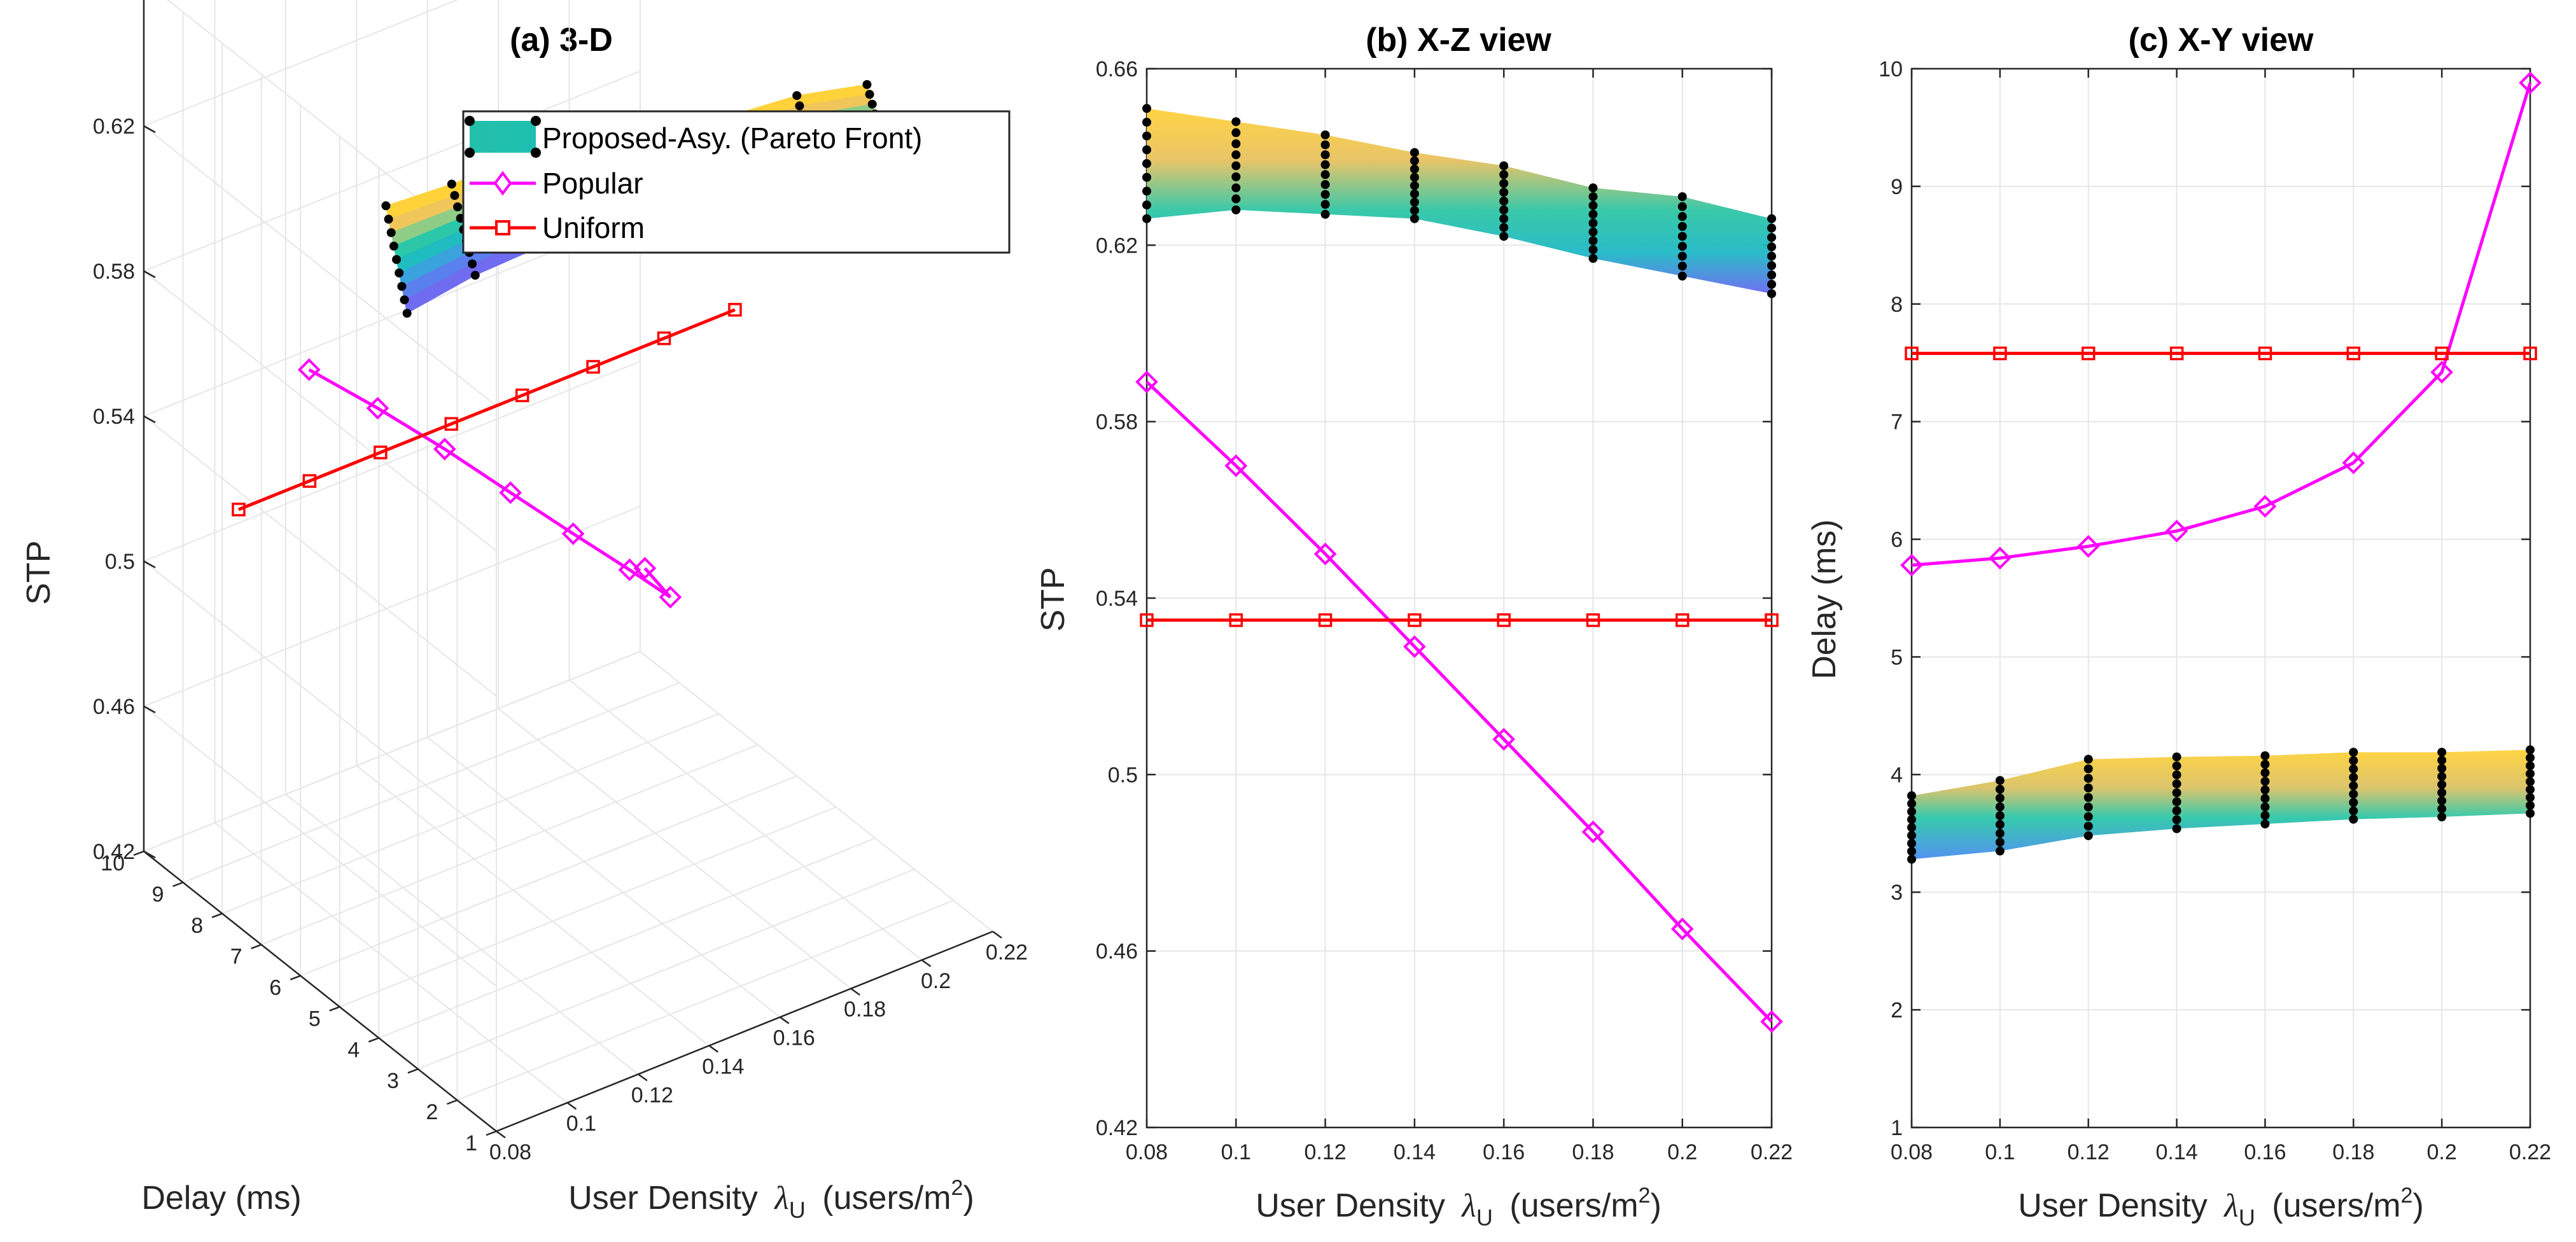  What do you see at coordinates (2221, 40) in the screenshot?
I see `panel-c-title: (c) X-Y view` at bounding box center [2221, 40].